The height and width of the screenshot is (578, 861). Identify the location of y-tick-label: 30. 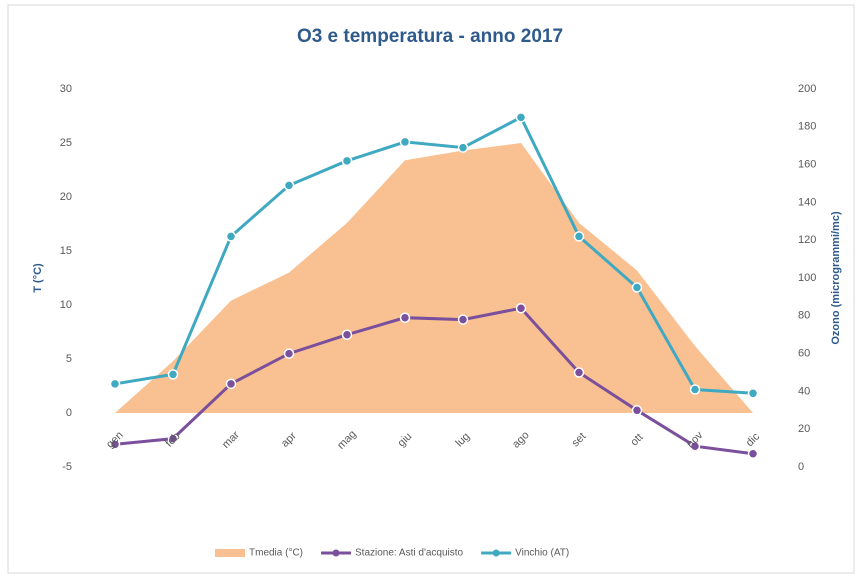
(66, 89).